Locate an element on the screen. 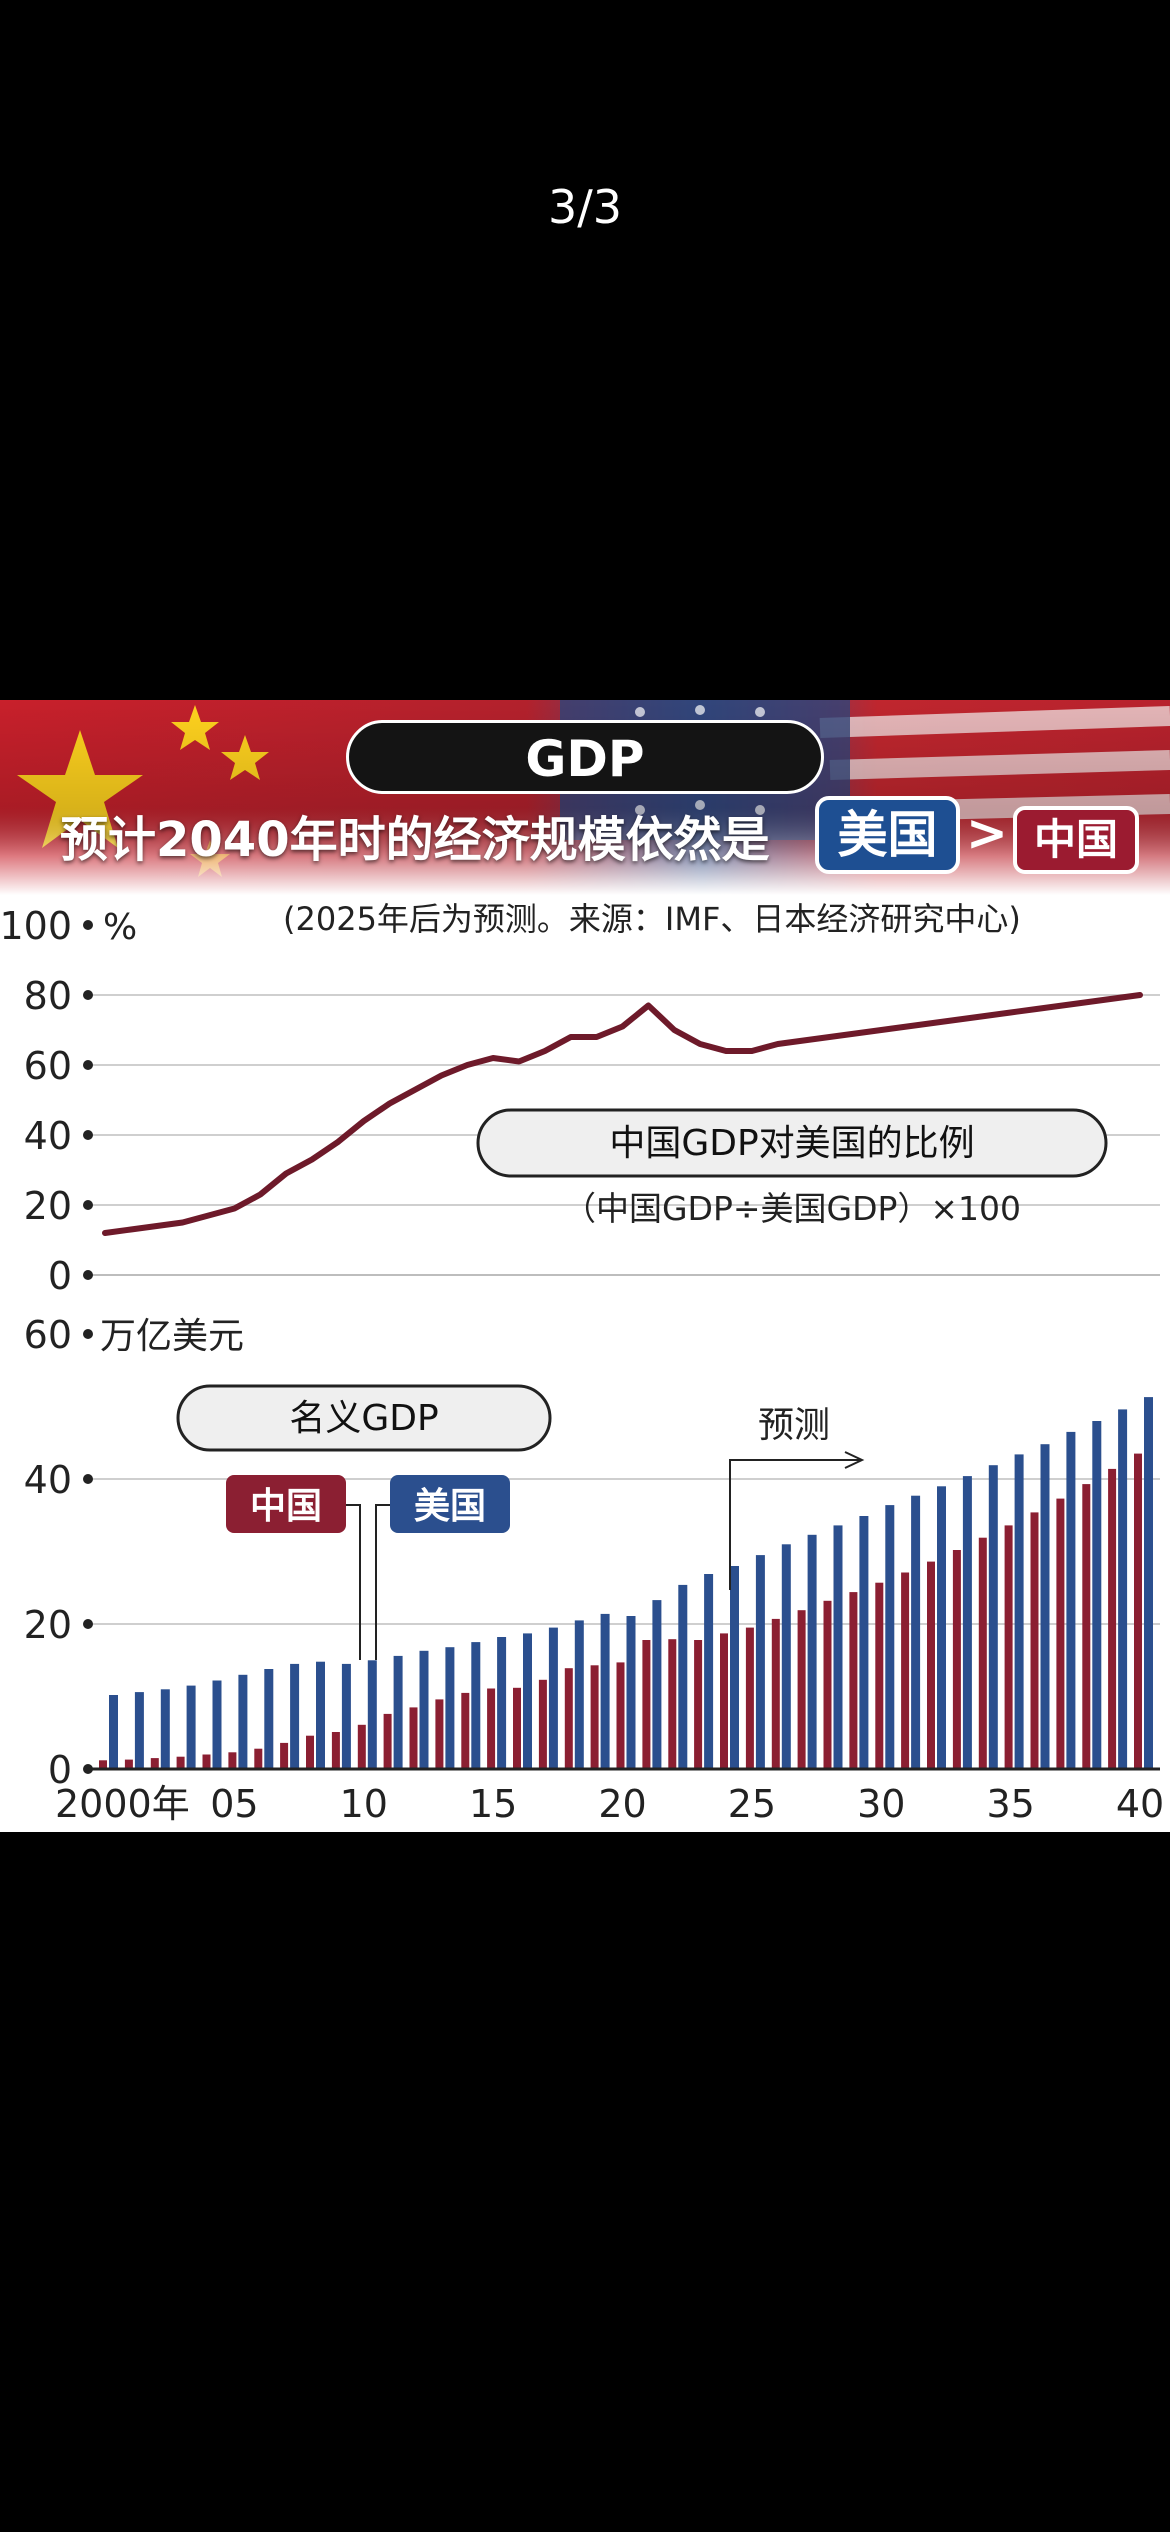  page-indicator: 3/3 is located at coordinates (585, 207).